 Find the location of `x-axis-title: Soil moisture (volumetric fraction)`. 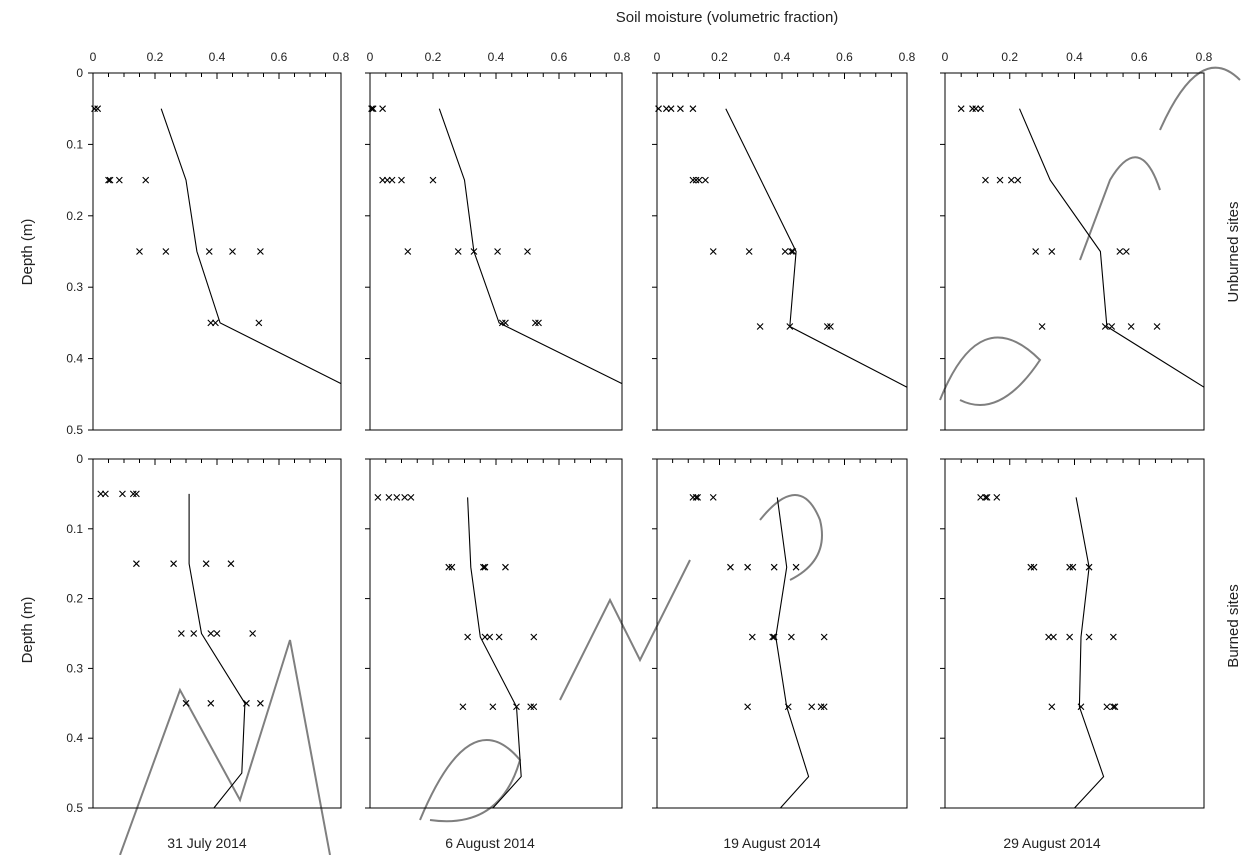

x-axis-title: Soil moisture (volumetric fraction) is located at coordinates (727, 17).